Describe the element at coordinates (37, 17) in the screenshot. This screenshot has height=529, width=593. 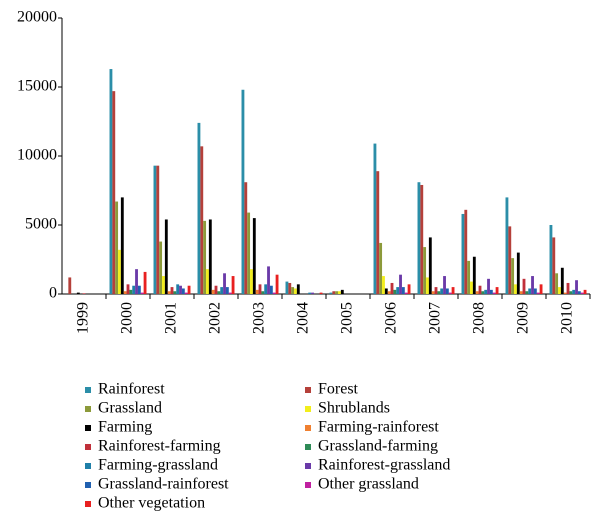
I see `y-tick-label: 20000` at that location.